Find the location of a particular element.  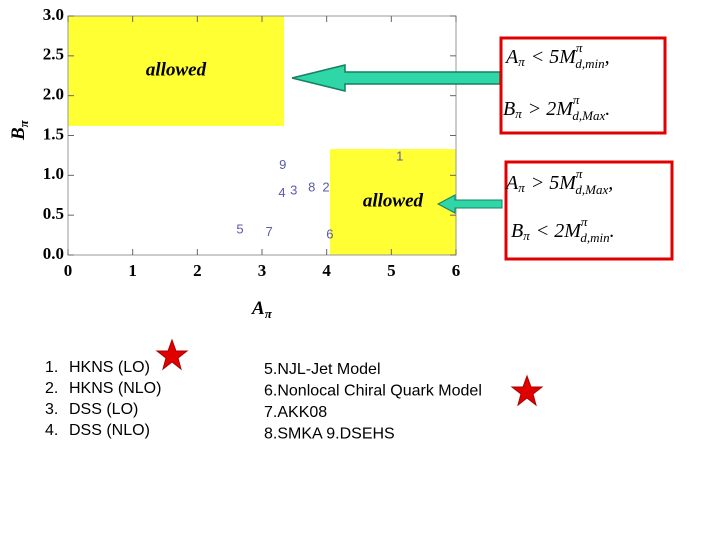

condition: Bπ > 2Mπ d,Max. is located at coordinates (556, 107).